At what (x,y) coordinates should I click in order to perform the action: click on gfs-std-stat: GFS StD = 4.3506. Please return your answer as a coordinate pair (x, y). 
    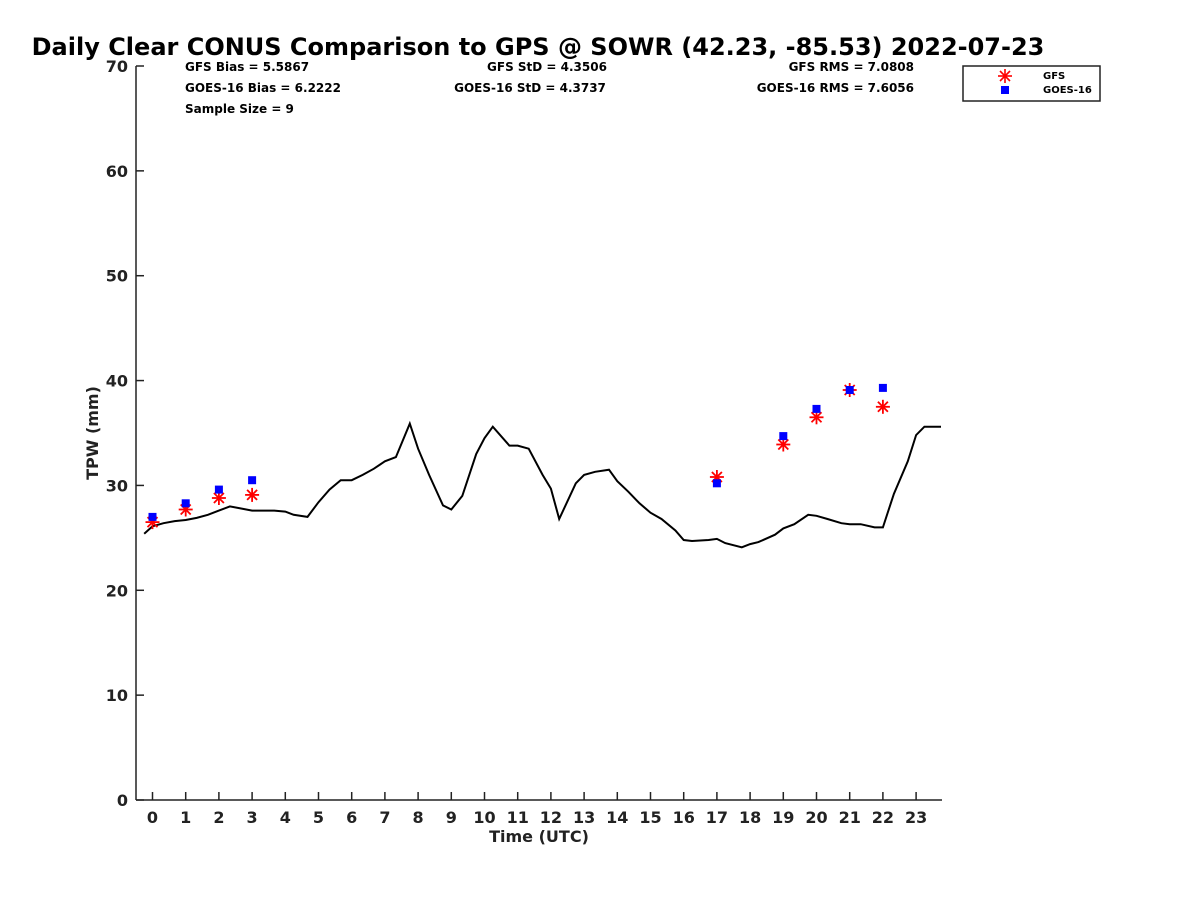
    Looking at the image, I should click on (547, 67).